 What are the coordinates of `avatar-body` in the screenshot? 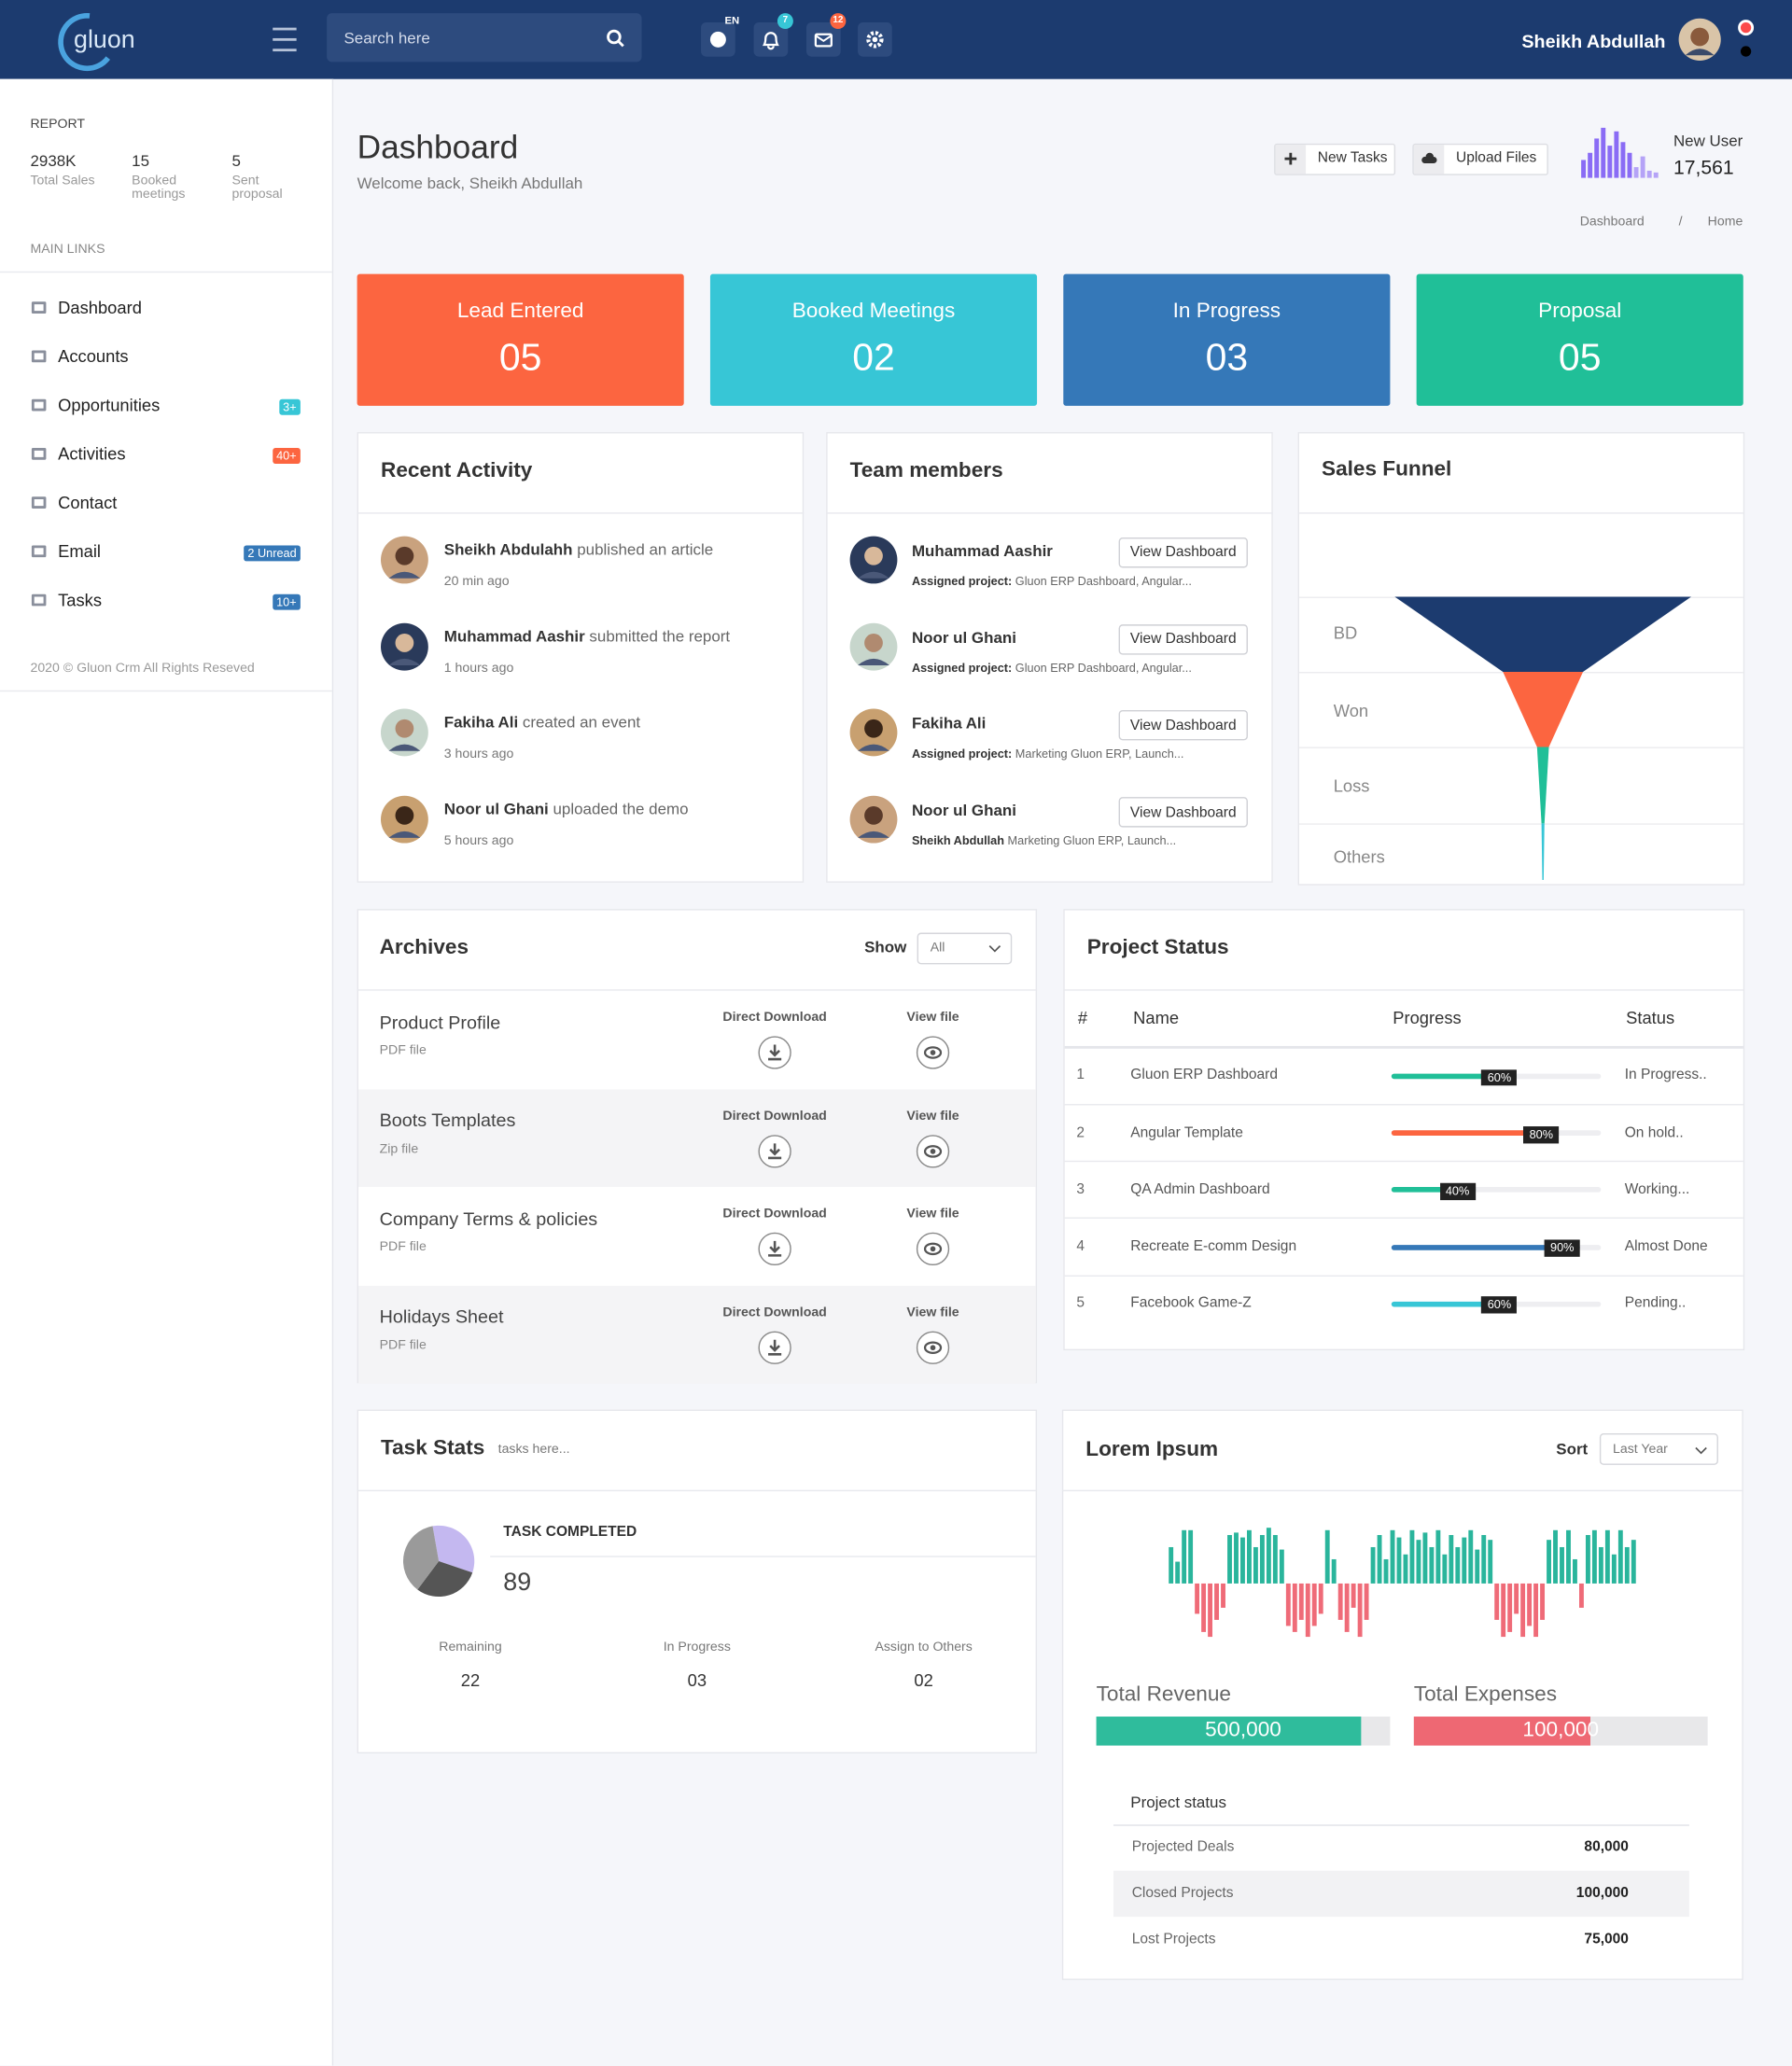 It's located at (873, 662).